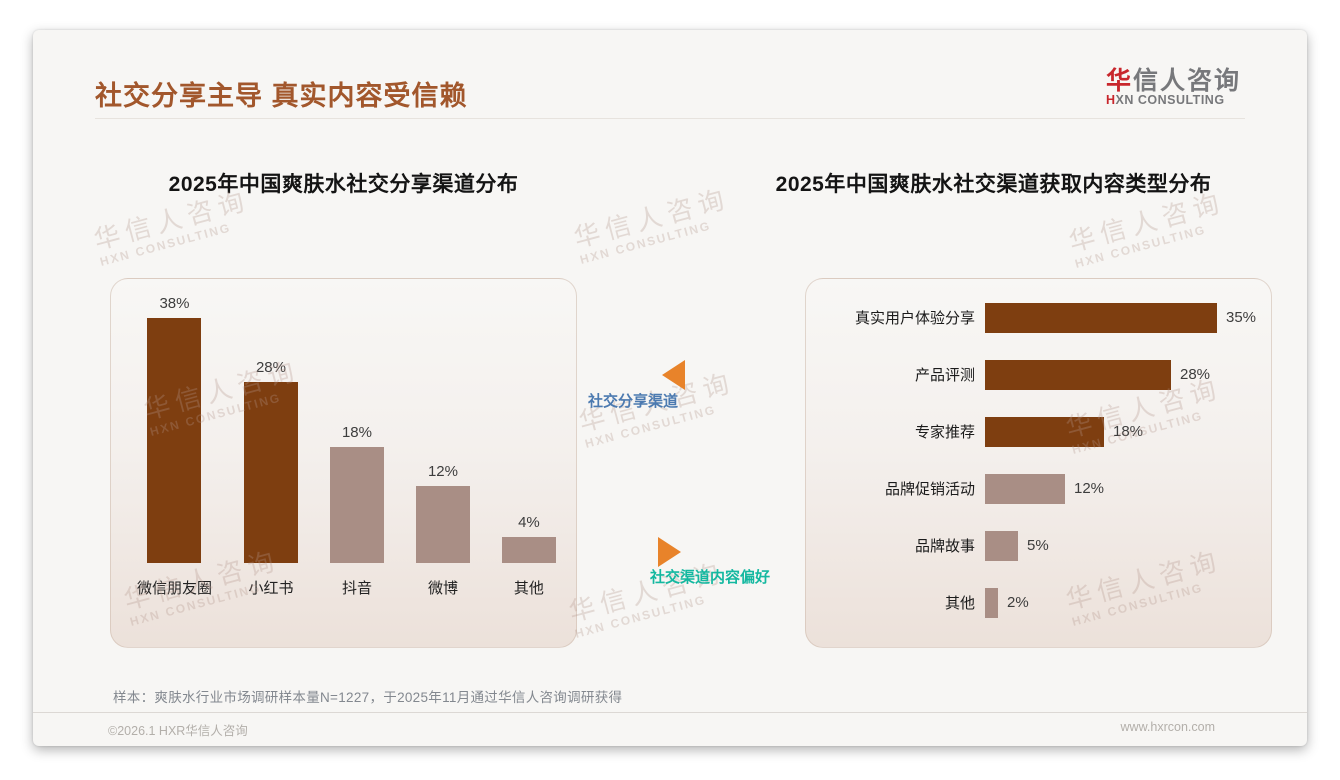 This screenshot has height=780, width=1340. I want to click on bar-category-label: 专家推荐, so click(944, 432).